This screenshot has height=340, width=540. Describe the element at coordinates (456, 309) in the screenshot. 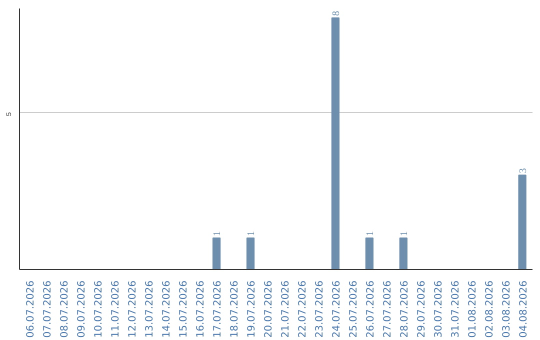

I see `x-tick-label: 31.07.2026` at that location.